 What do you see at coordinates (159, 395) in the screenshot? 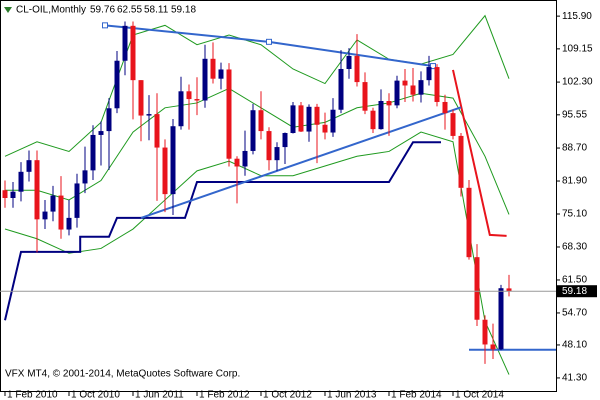
I see `x-tick-label: 1 Jun 2011` at bounding box center [159, 395].